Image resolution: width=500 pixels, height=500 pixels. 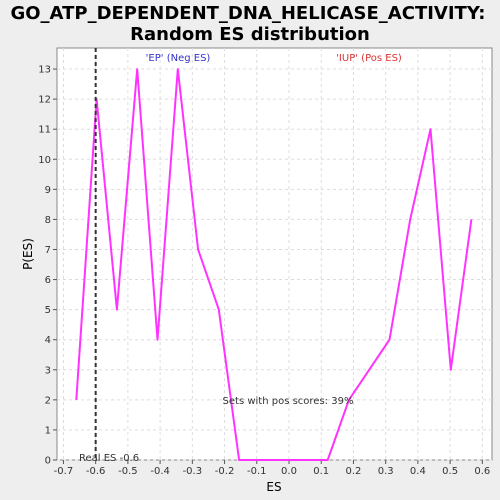 What do you see at coordinates (48, 461) in the screenshot?
I see `y-tick-label: 0` at bounding box center [48, 461].